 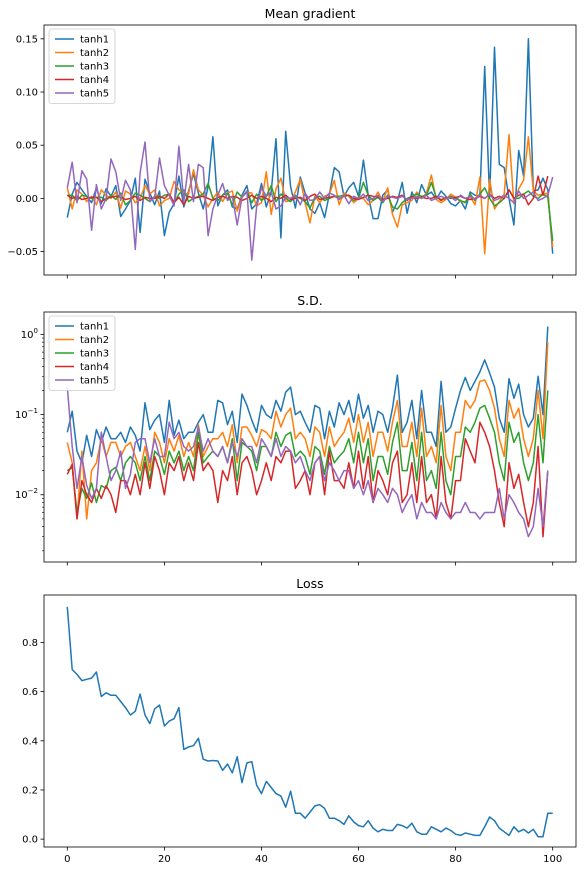 What do you see at coordinates (261, 859) in the screenshot?
I see `x-tick-label: 40` at bounding box center [261, 859].